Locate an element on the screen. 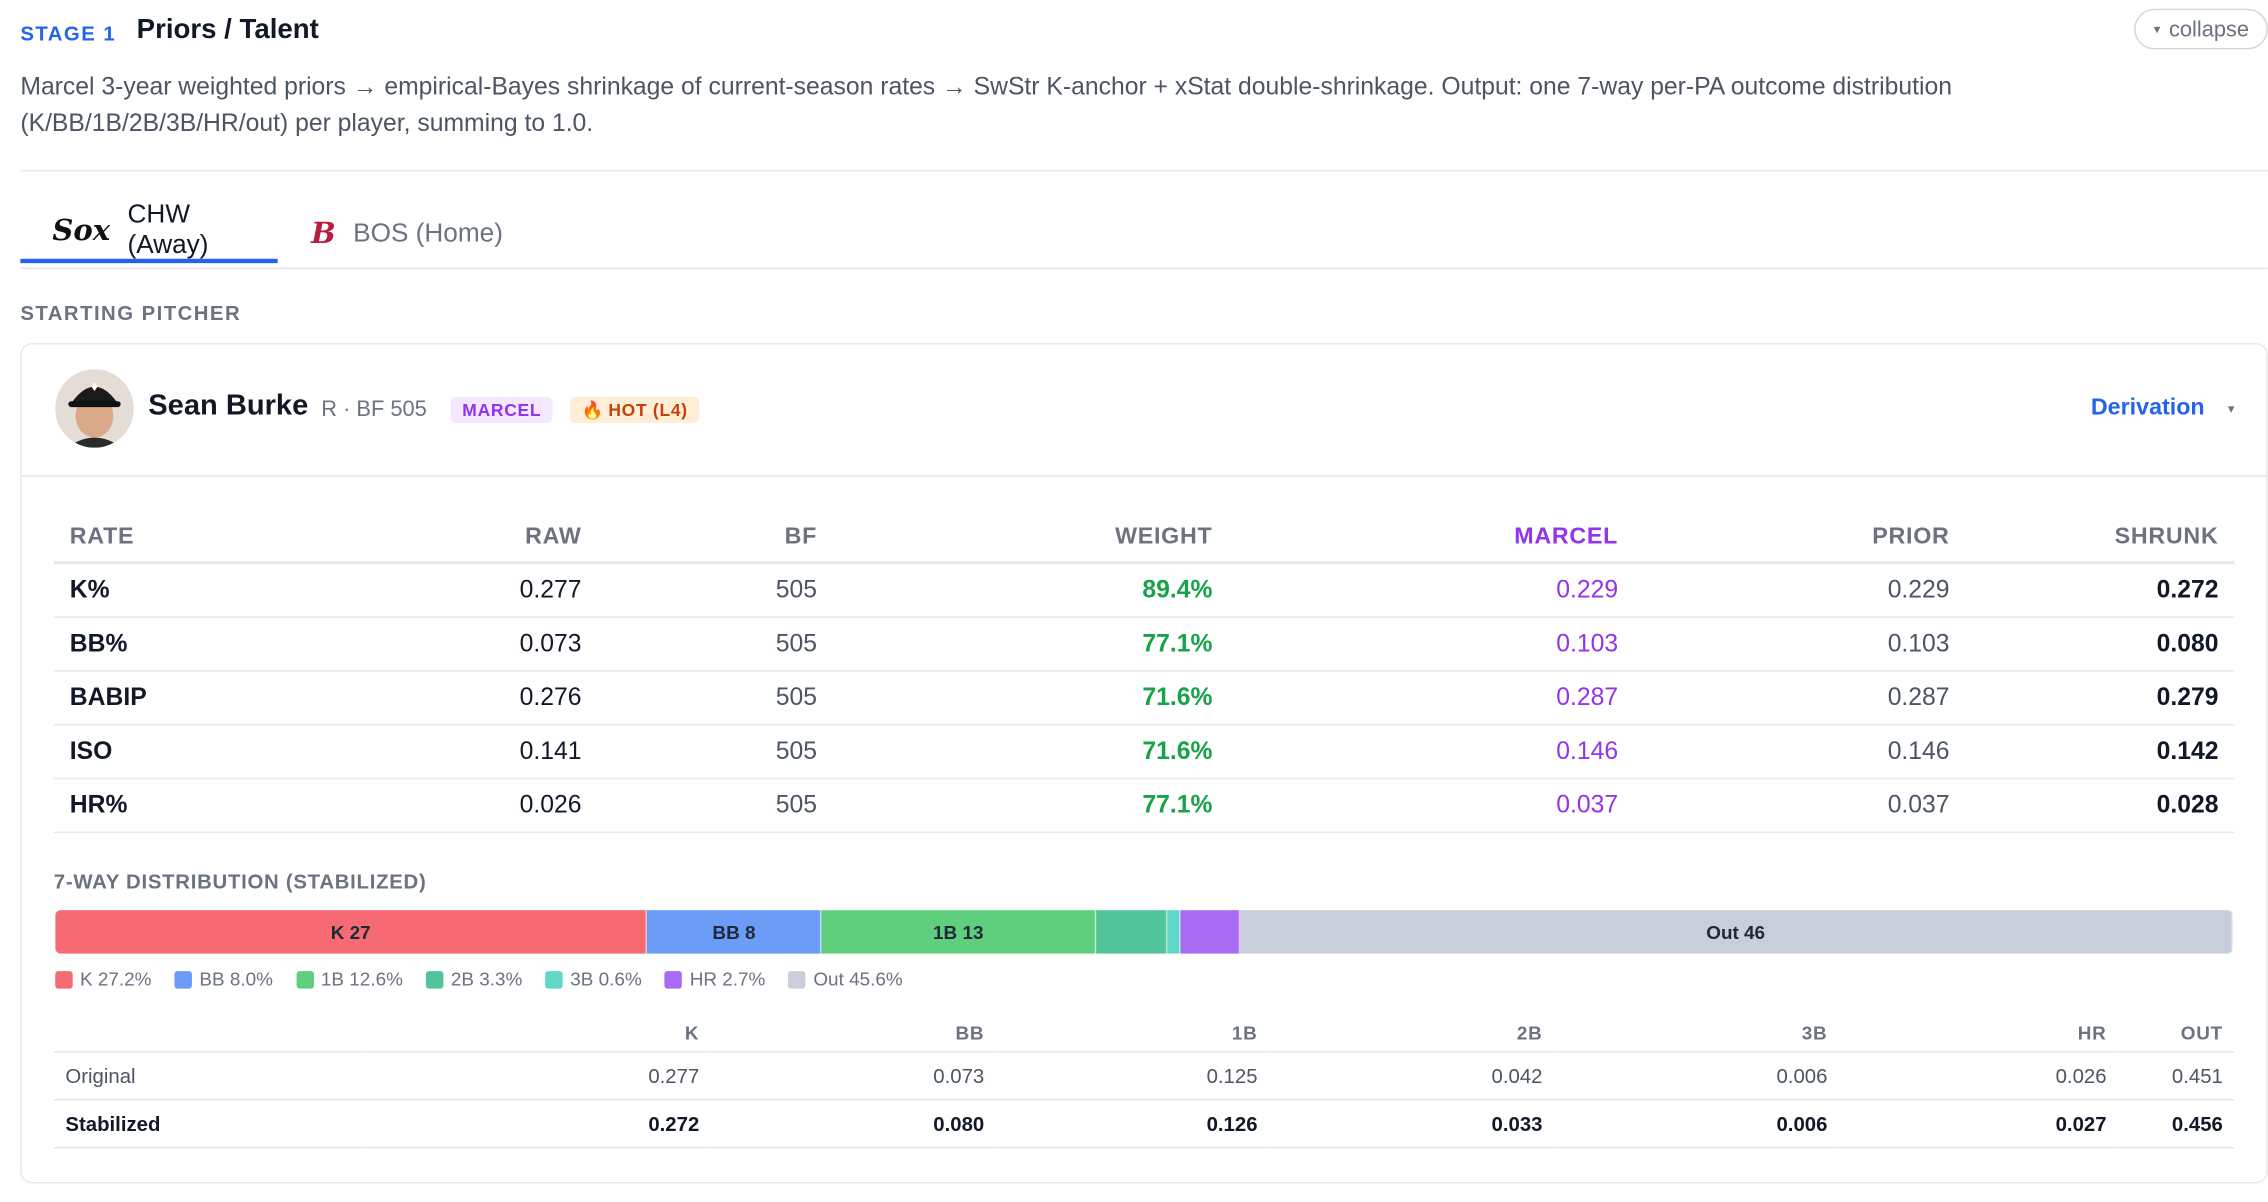 The height and width of the screenshot is (1202, 2268). col-header-out: OUT is located at coordinates (2176, 1033).